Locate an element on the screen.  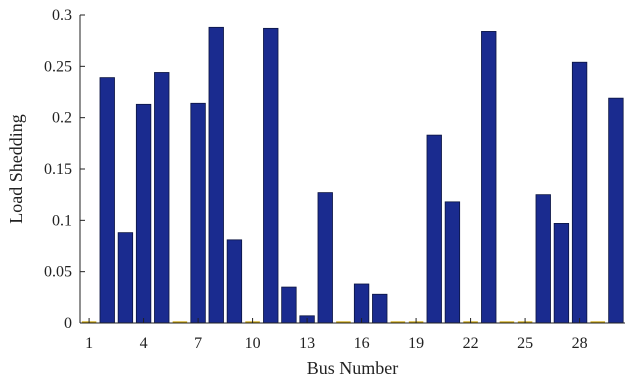
y-ticks-group: 0 0.05 0.1 0.15 0.2 0.25 0.3 is located at coordinates (64, 169).